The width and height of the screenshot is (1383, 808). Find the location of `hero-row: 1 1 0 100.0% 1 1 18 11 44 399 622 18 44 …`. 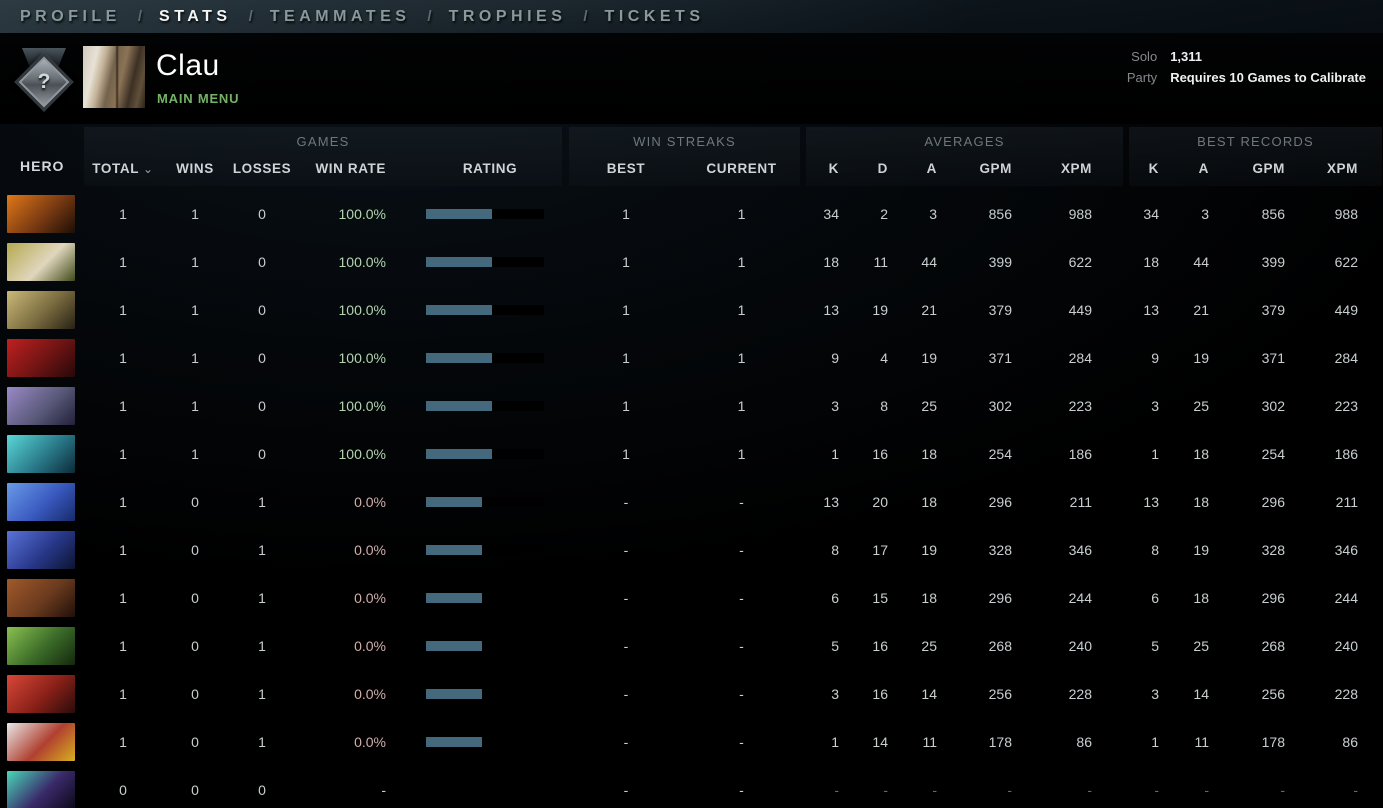

hero-row: 1 1 0 100.0% 1 1 18 11 44 399 622 18 44 … is located at coordinates (691, 262).